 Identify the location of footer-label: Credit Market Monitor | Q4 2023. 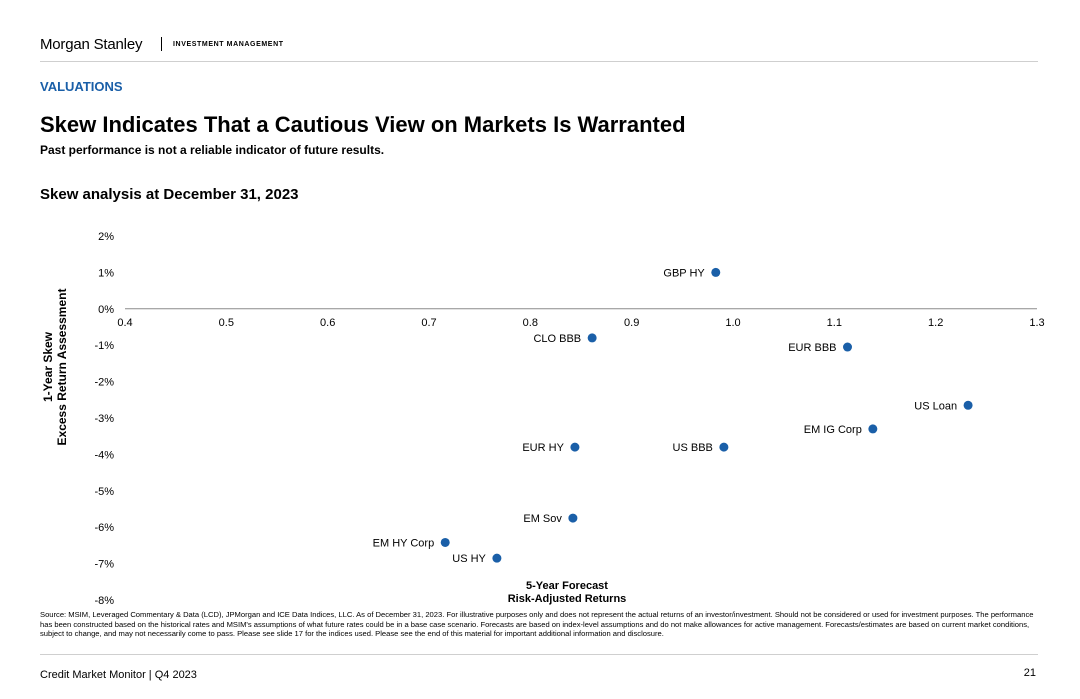
(118, 675).